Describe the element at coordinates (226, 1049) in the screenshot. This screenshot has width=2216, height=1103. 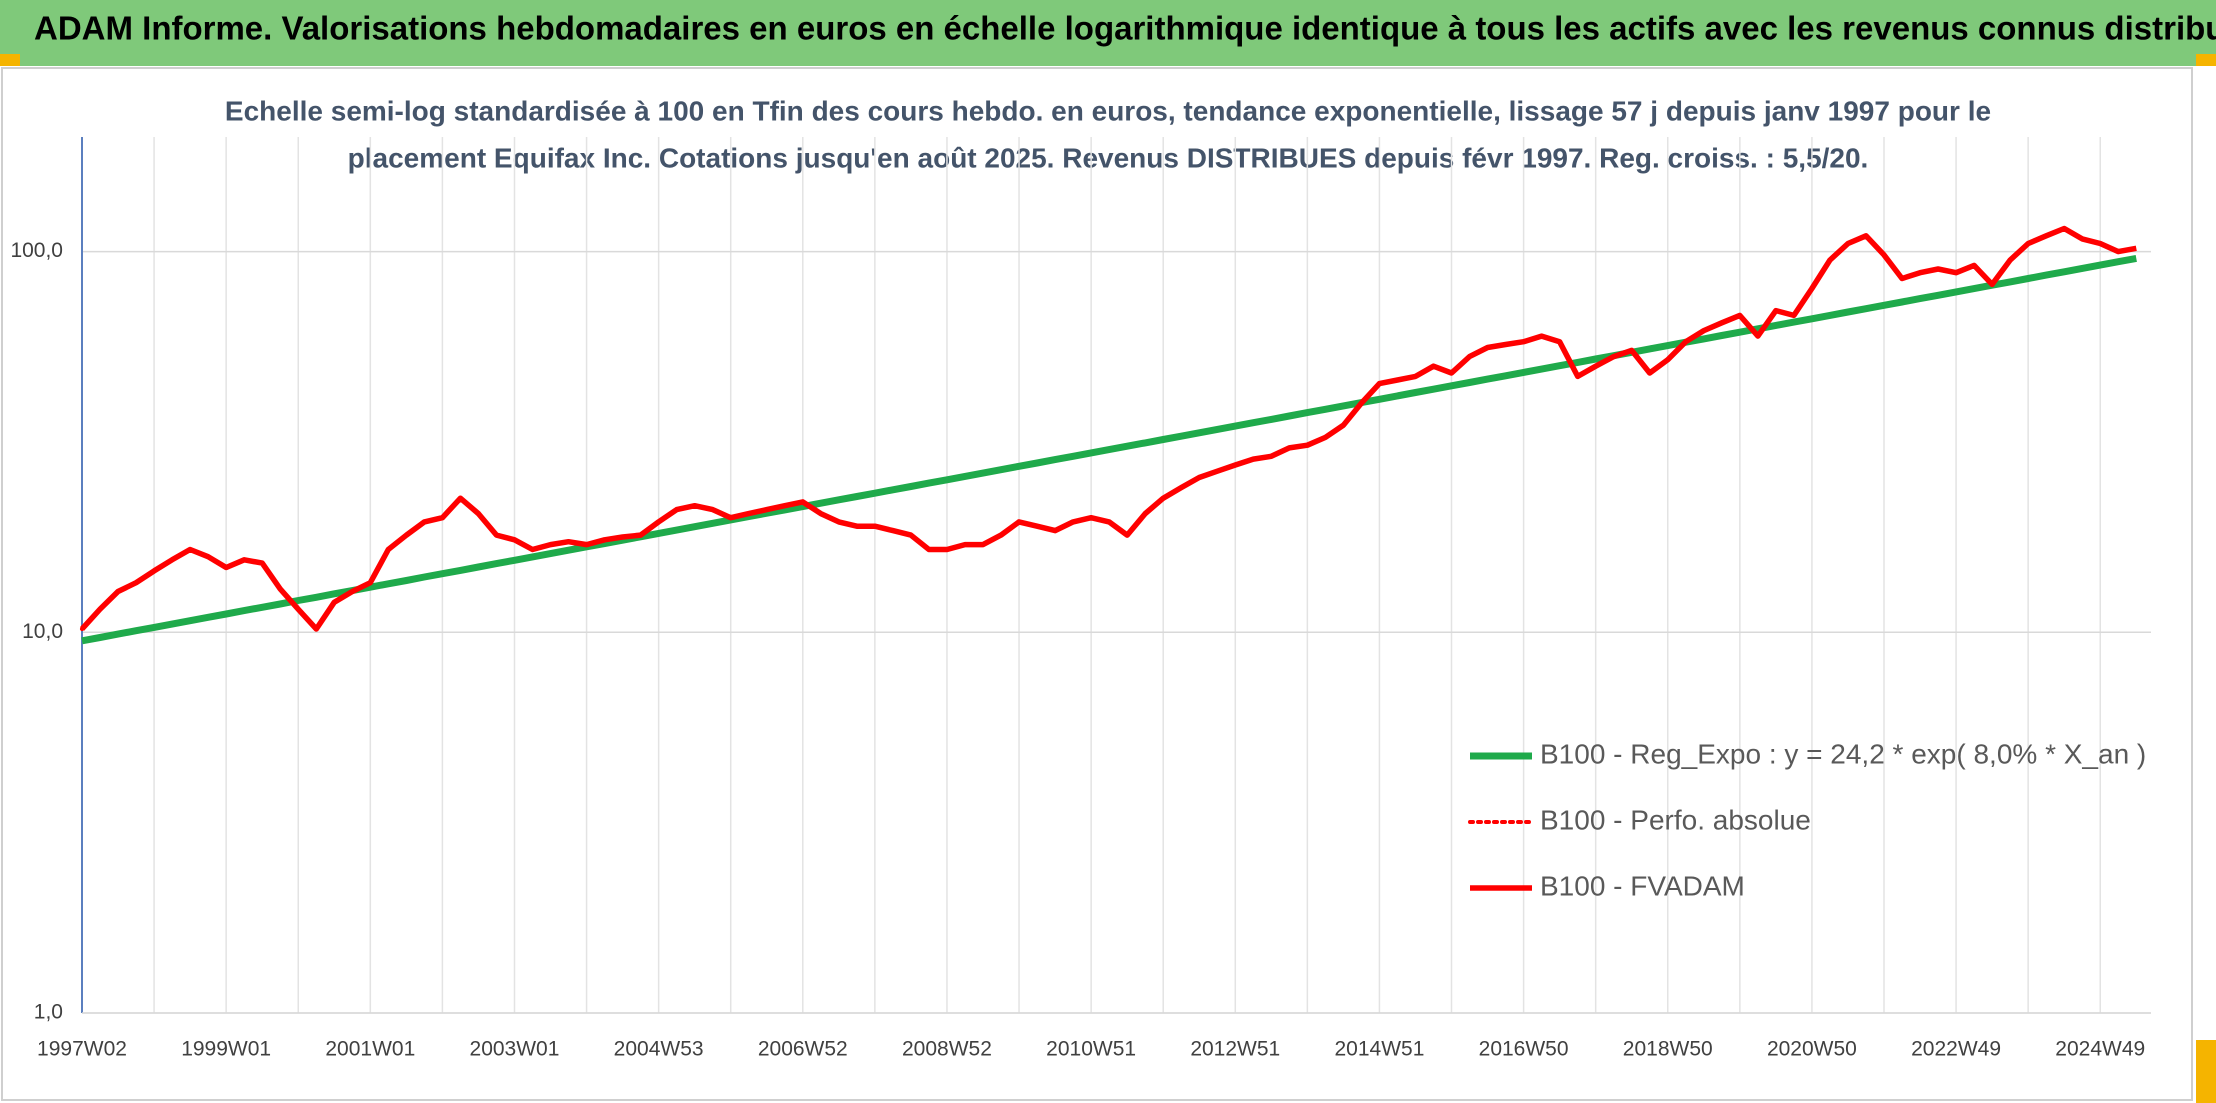
I see `x-tick-label: 1999W01` at that location.